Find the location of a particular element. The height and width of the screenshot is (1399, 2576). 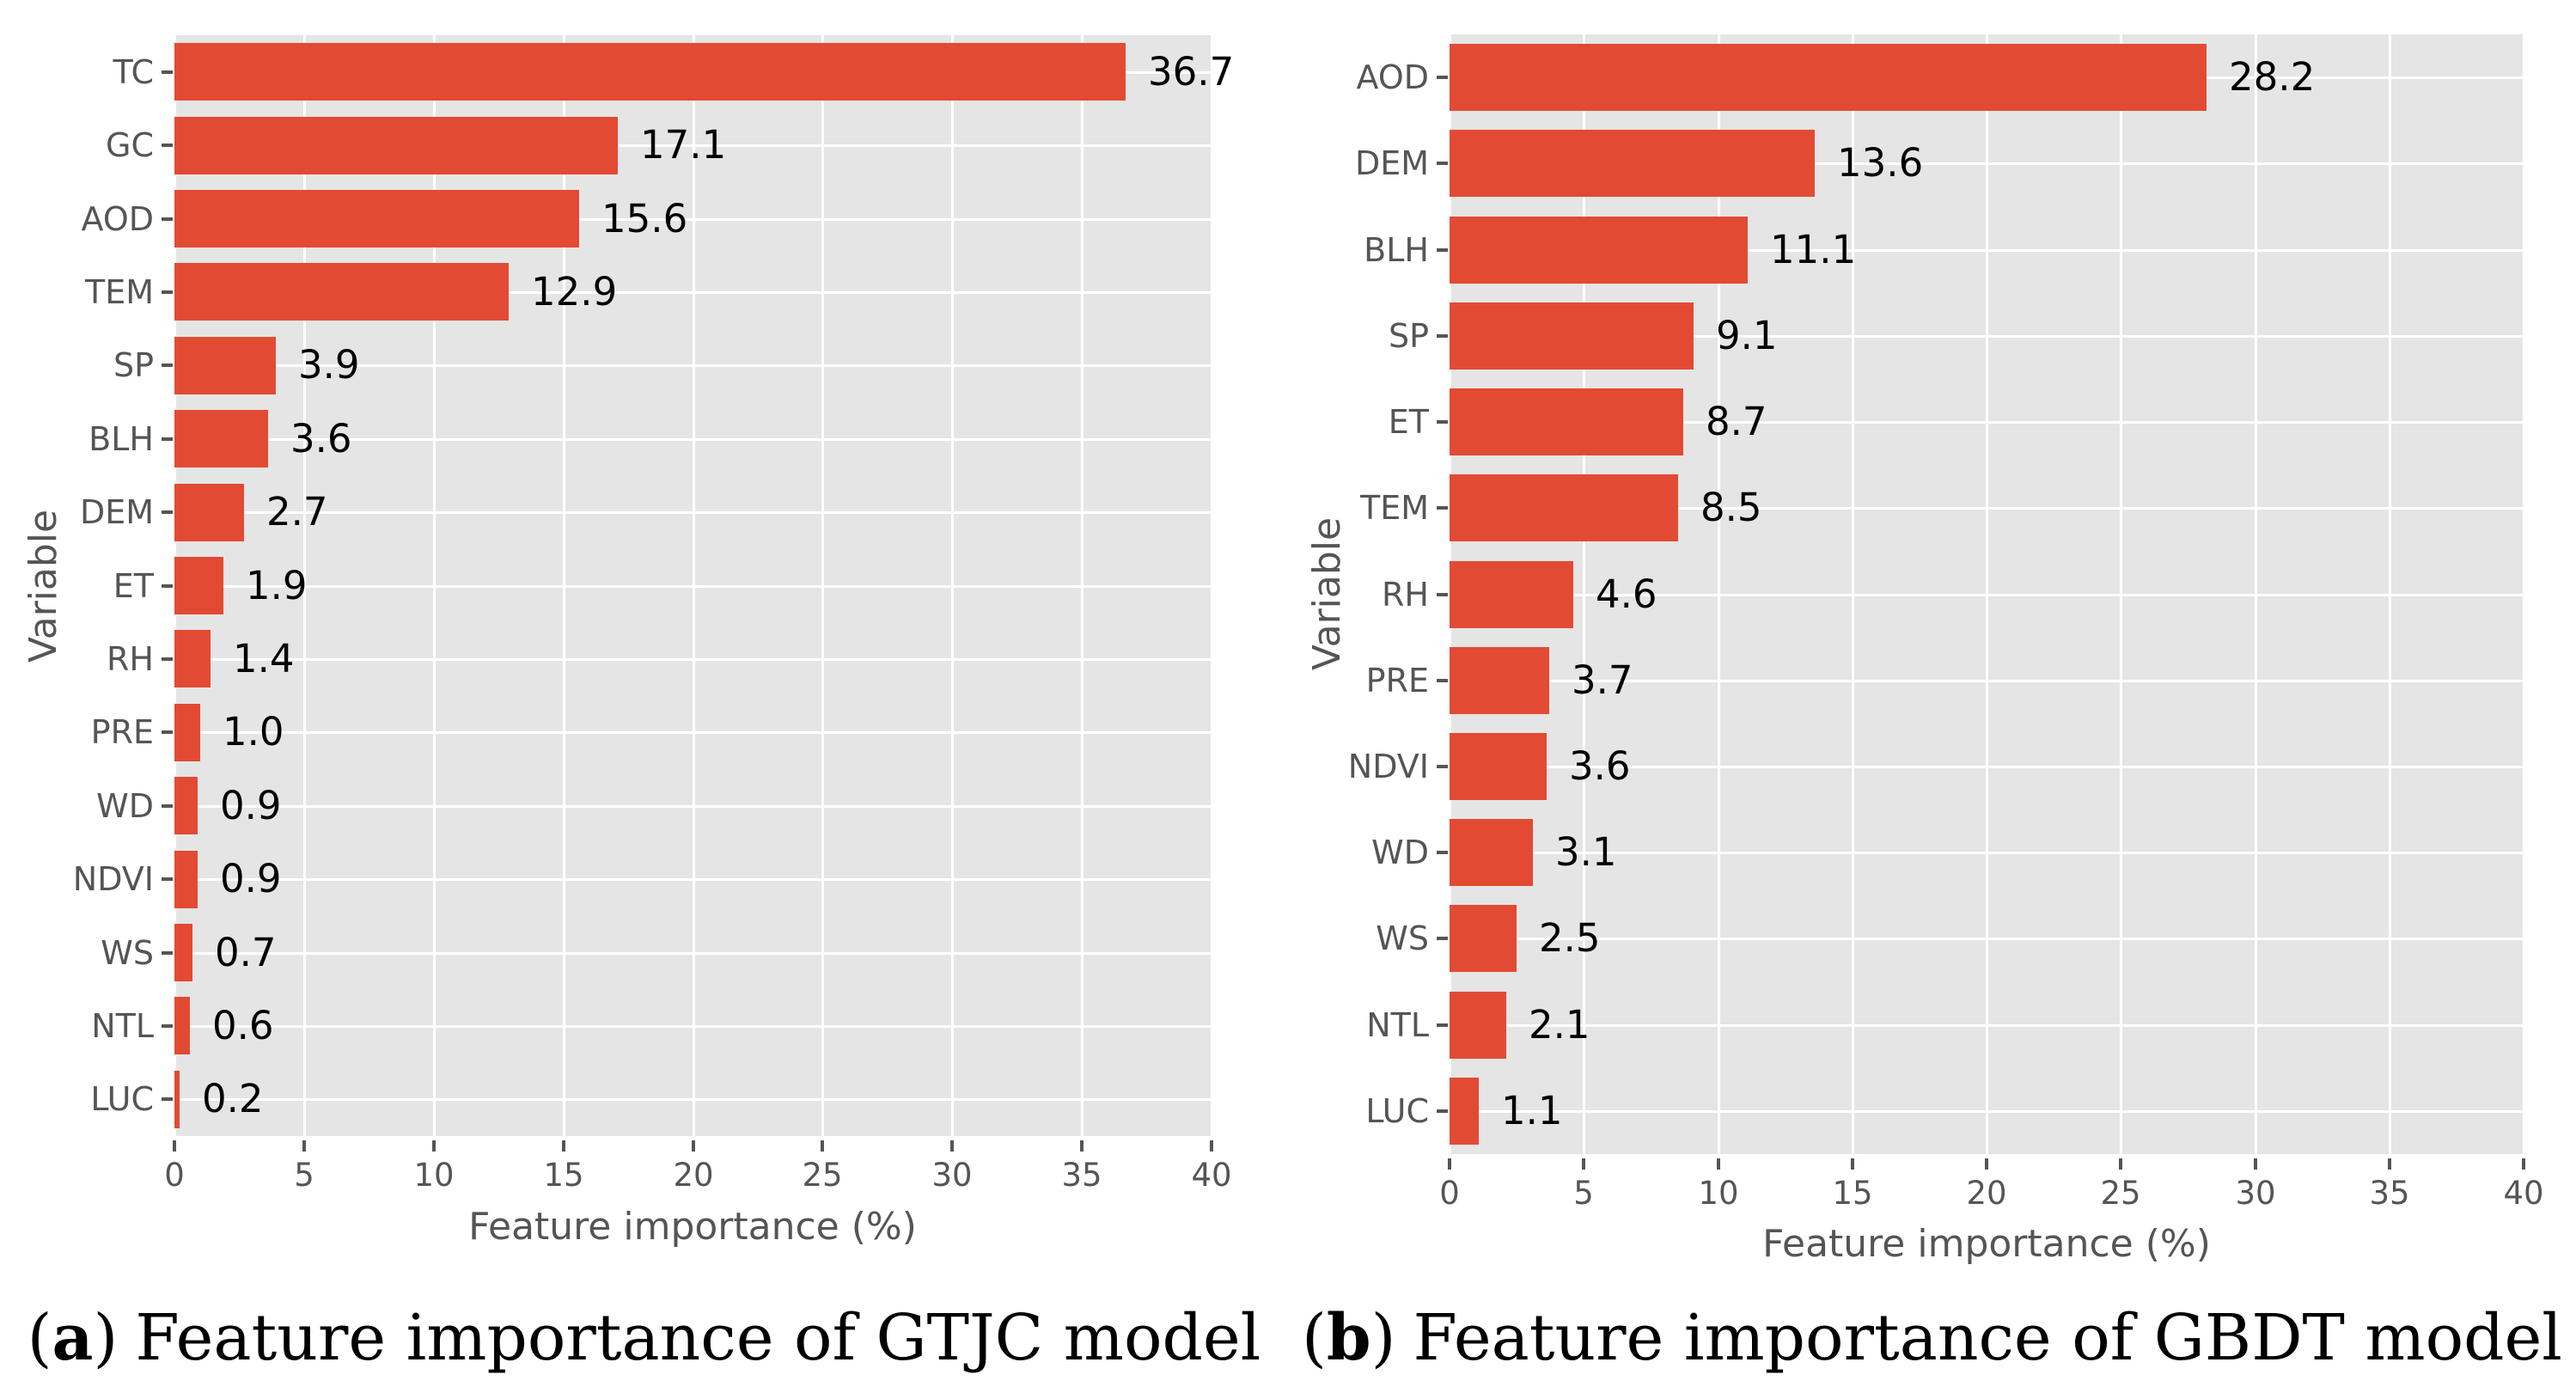

value-label: 17.1 is located at coordinates (683, 145).